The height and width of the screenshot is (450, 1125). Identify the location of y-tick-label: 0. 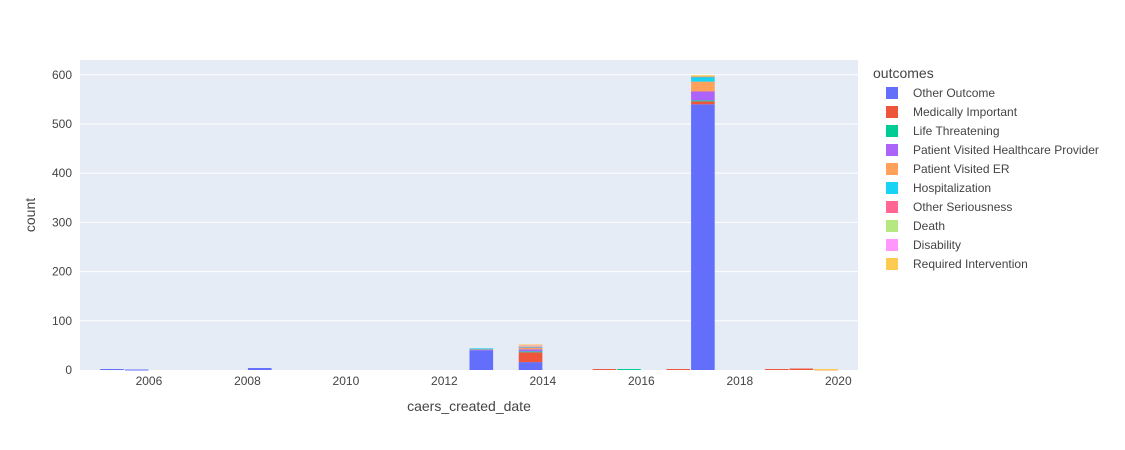
(68, 370).